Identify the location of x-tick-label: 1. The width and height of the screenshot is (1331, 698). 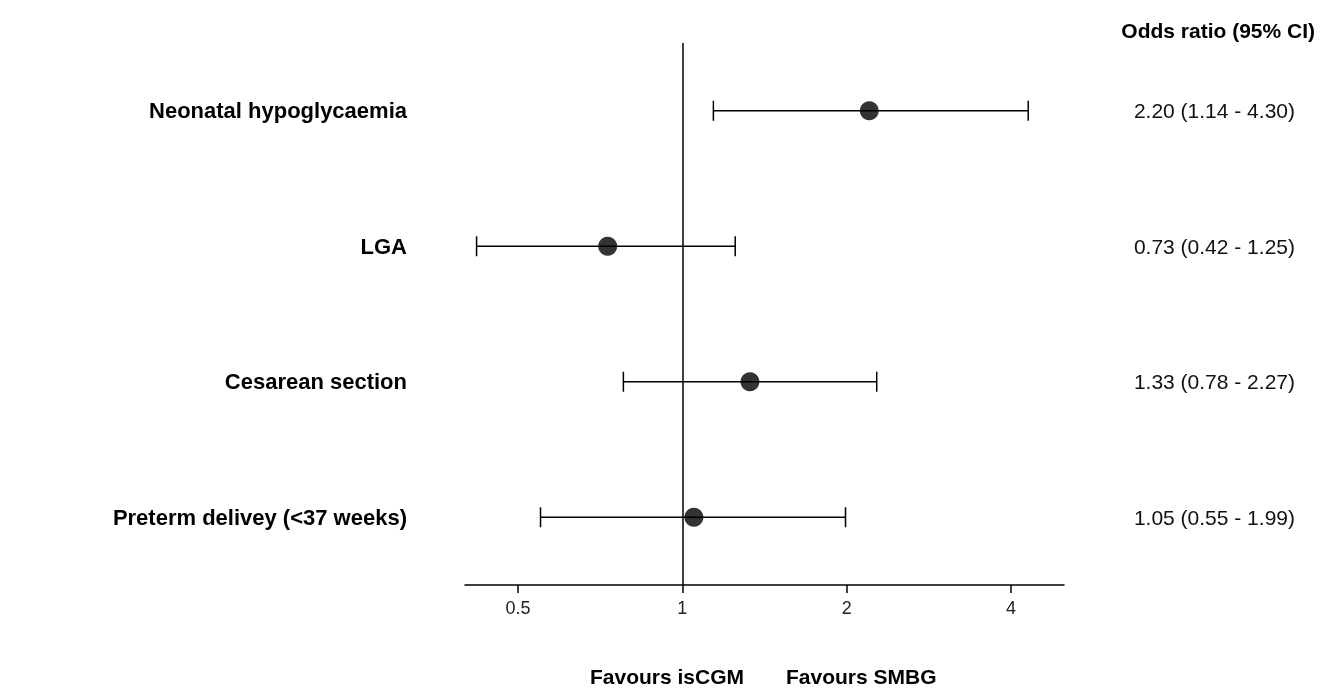
(682, 608).